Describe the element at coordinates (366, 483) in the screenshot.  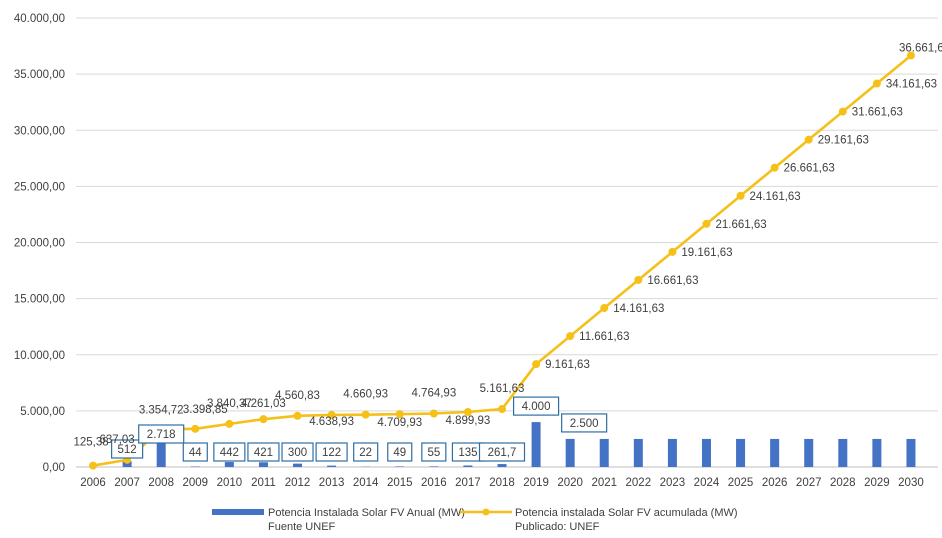
I see `x-tick-label: 2014` at that location.